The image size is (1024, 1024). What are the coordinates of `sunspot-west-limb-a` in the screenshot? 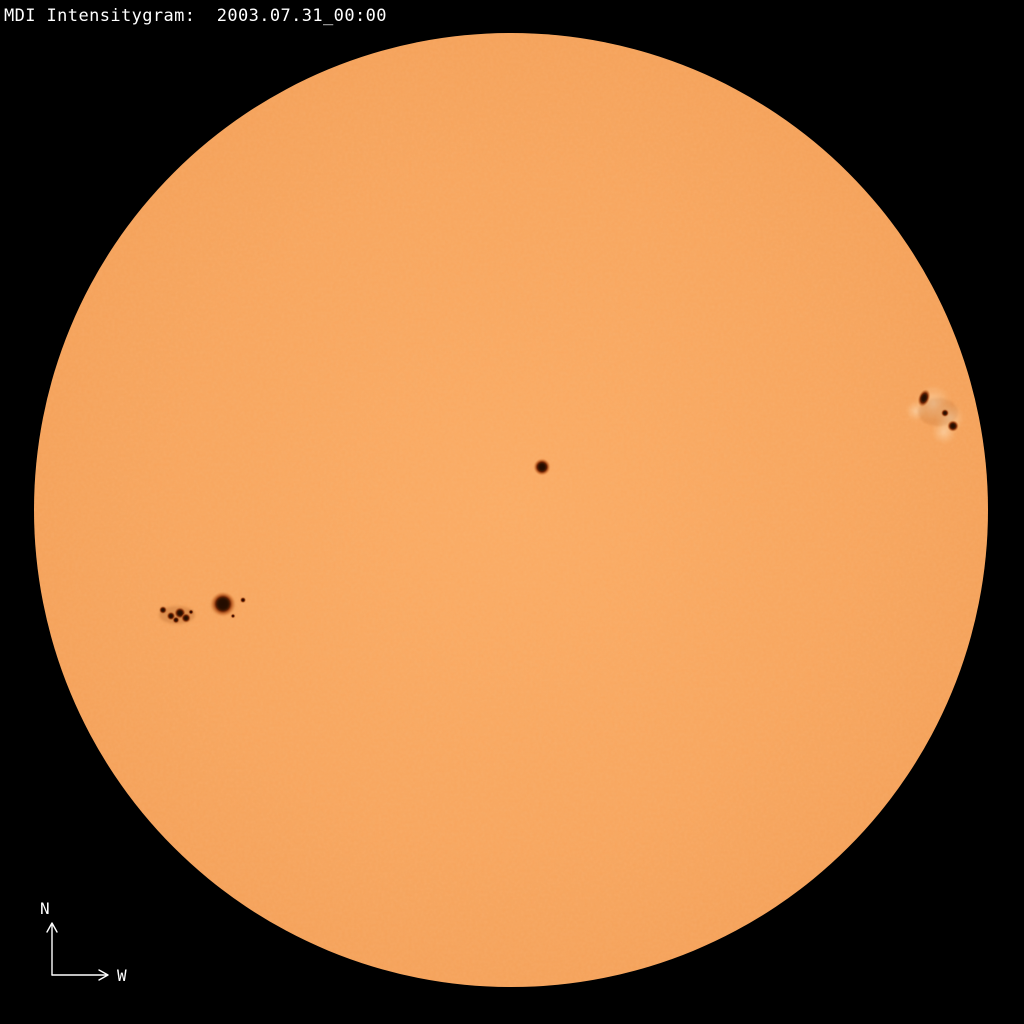 It's located at (924, 398).